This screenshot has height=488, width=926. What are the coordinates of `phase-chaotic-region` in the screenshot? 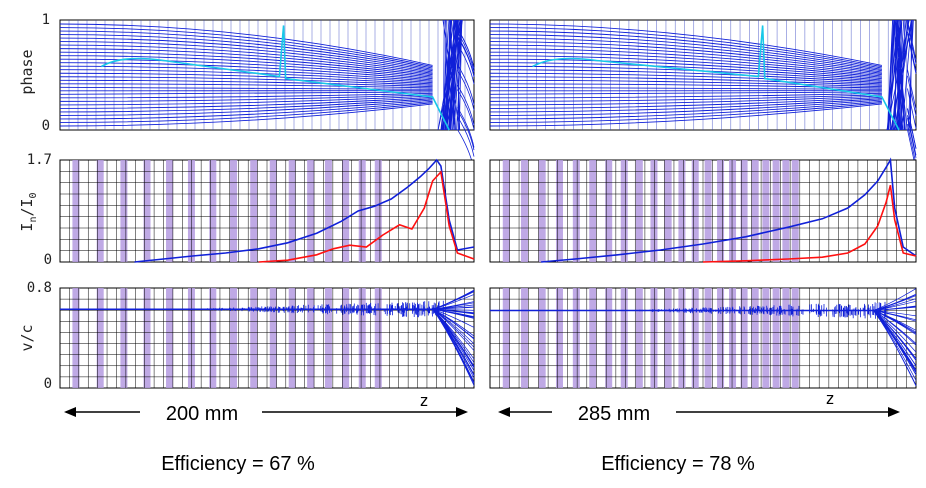 It's located at (450, 75).